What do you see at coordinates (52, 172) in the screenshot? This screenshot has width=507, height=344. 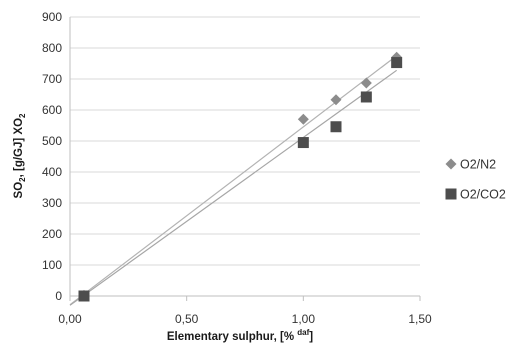 I see `y-tick-label: 400` at bounding box center [52, 172].